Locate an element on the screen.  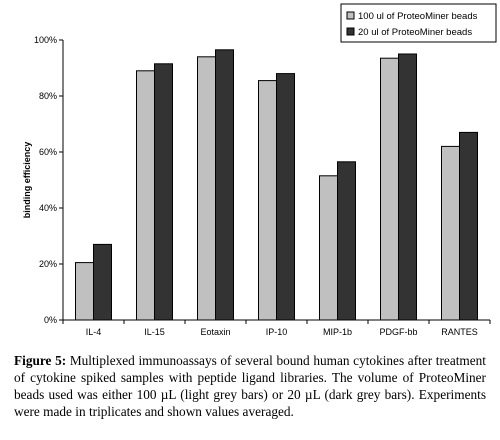
bar-series2-rantes is located at coordinates (468, 226).